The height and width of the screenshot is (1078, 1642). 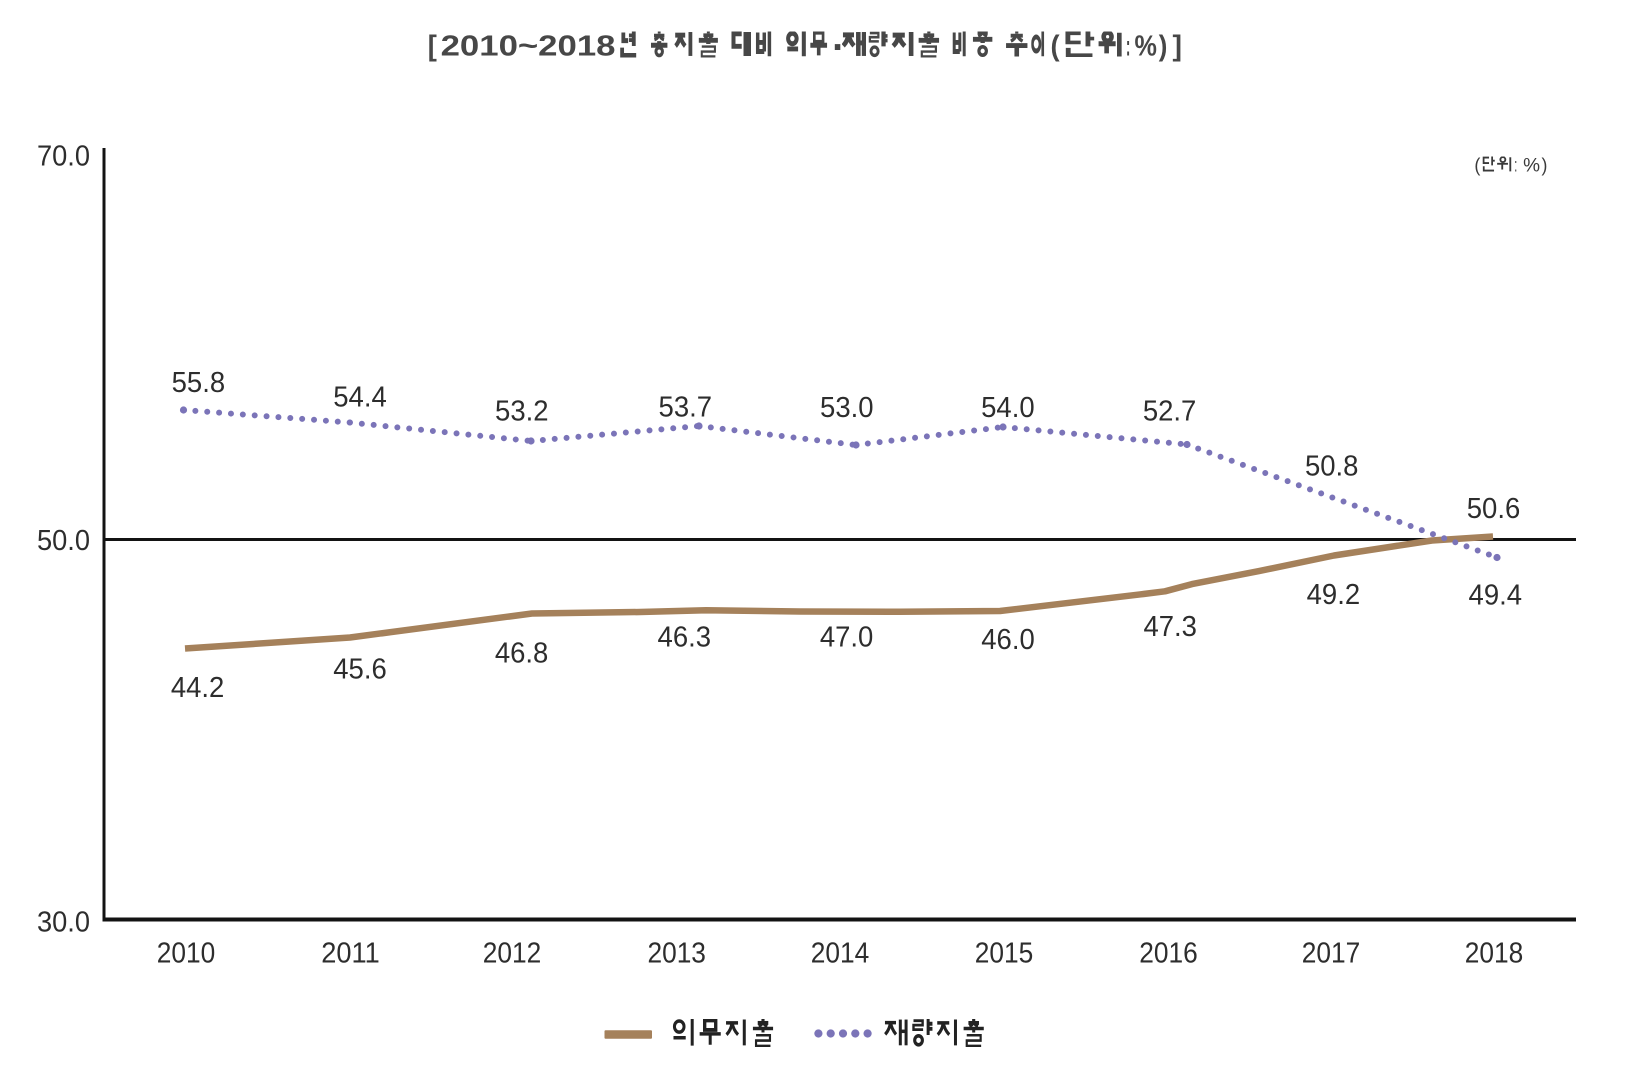 I want to click on svg-text: 2011, so click(x=350, y=954).